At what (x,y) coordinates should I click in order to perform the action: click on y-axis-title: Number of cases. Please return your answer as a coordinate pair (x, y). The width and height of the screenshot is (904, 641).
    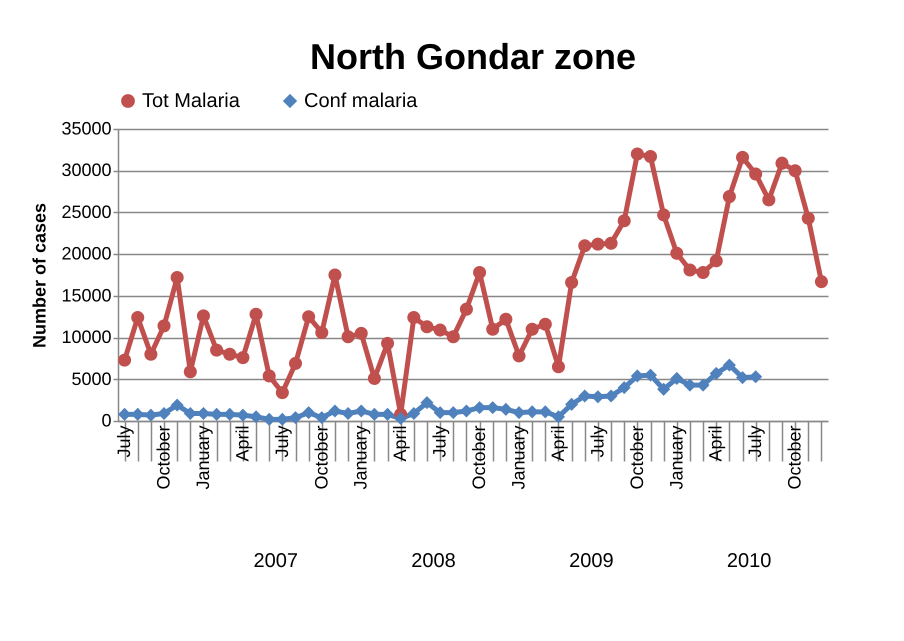
    Looking at the image, I should click on (39, 275).